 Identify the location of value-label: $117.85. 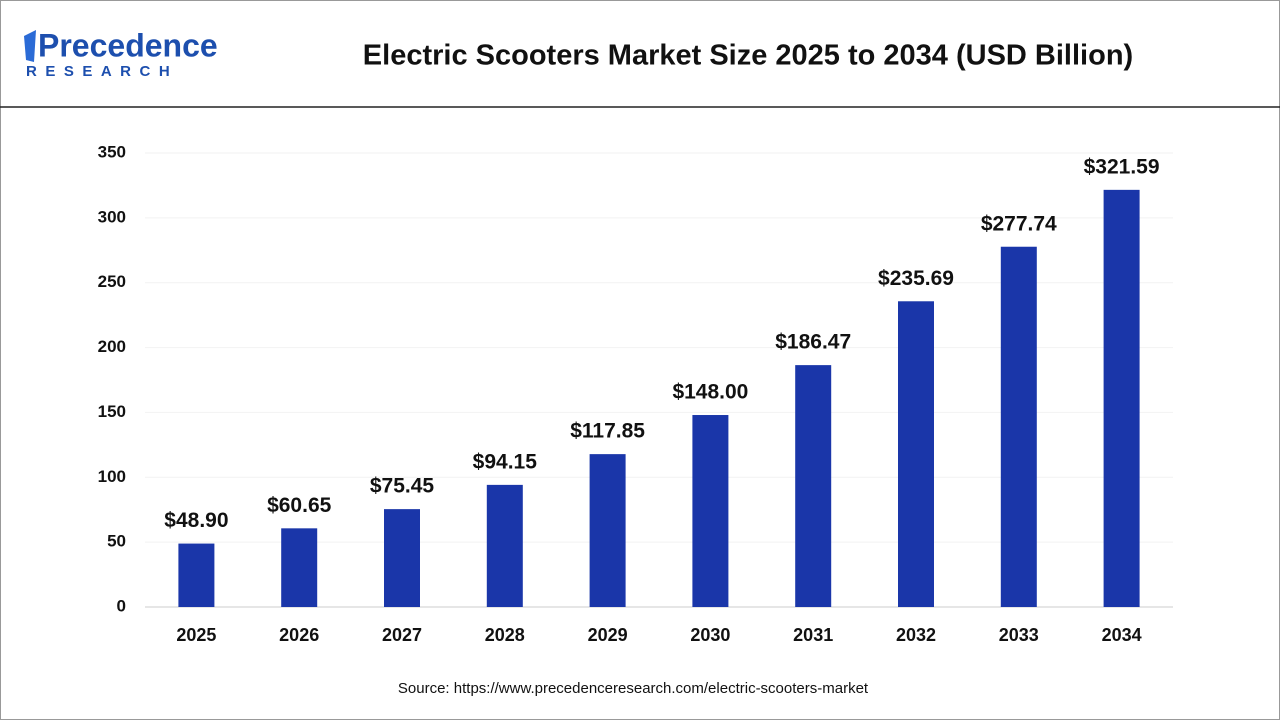
(607, 431).